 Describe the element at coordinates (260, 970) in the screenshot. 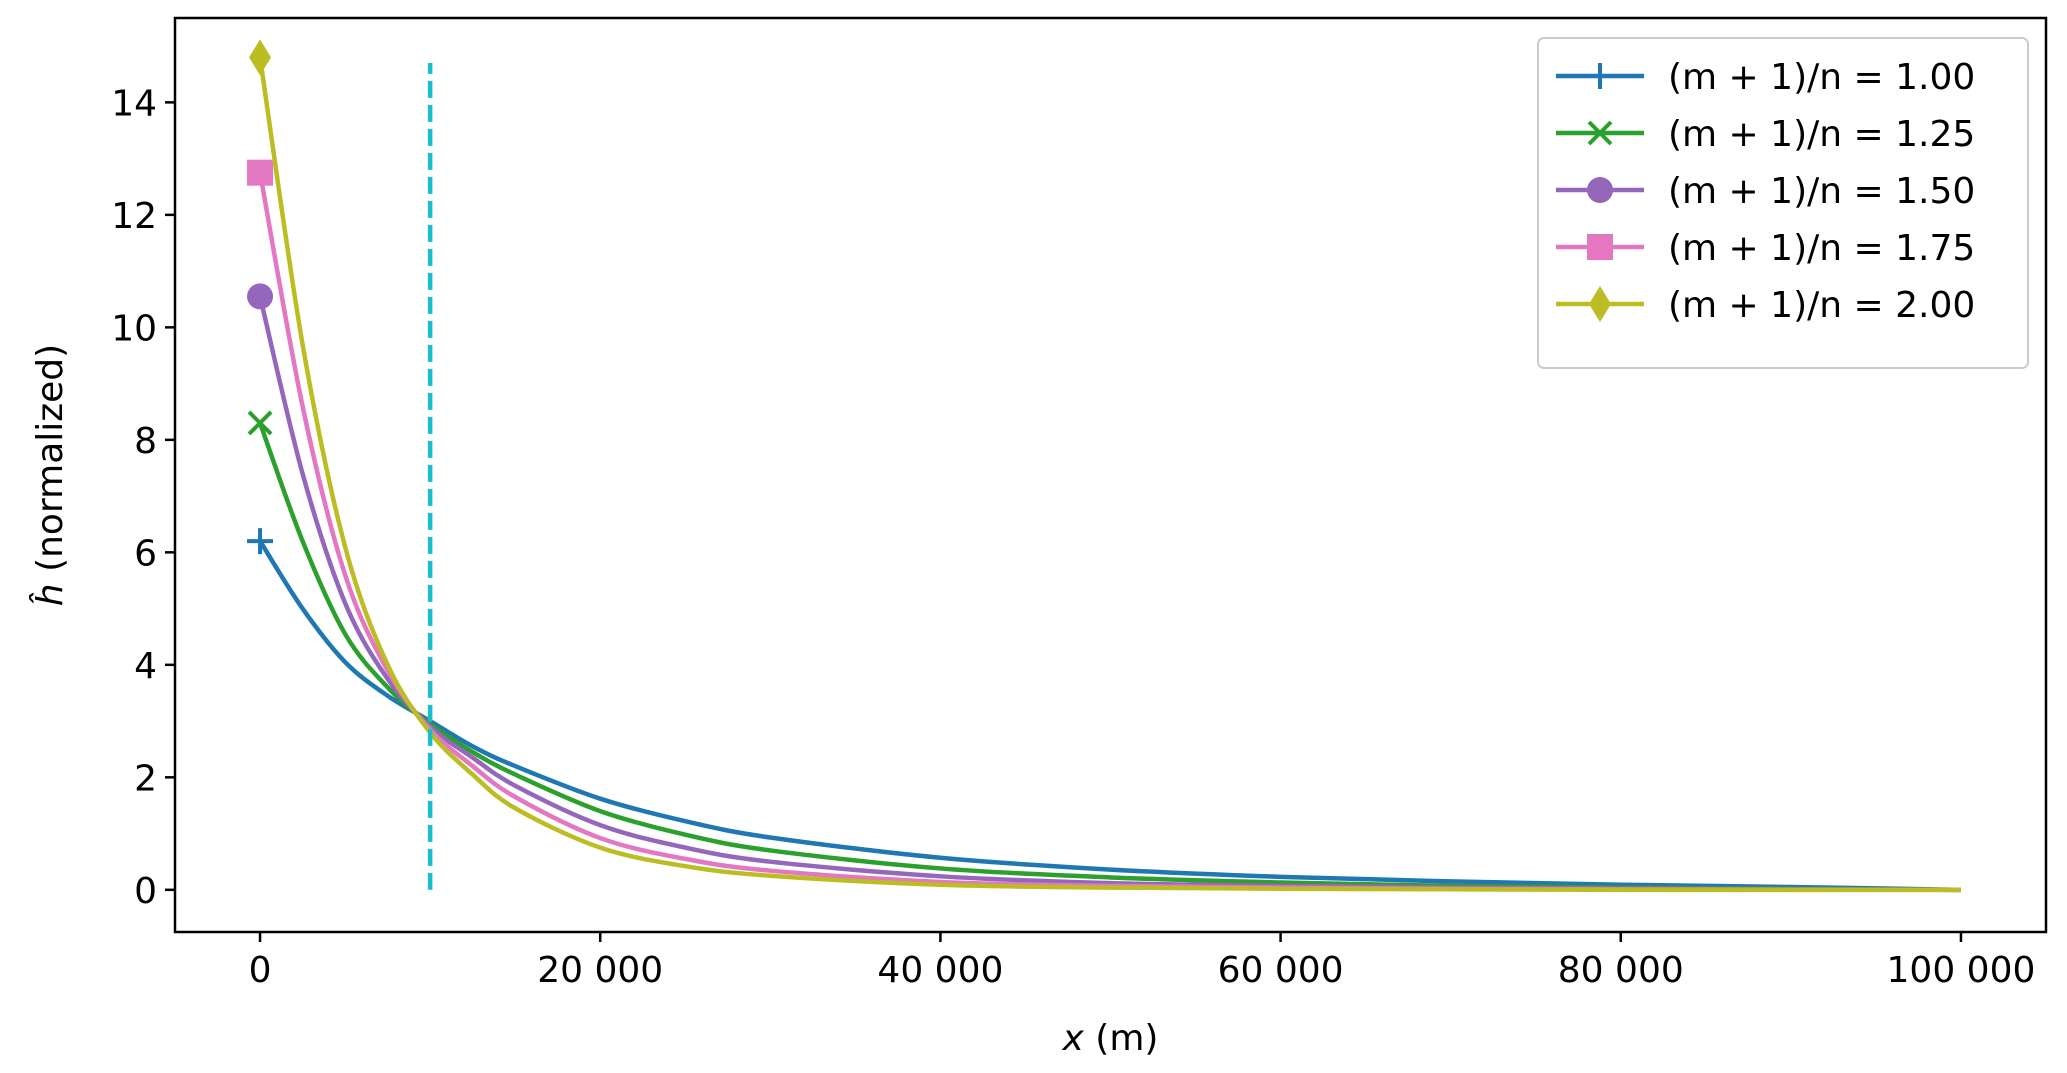

I see `x-tick-label: 0` at that location.